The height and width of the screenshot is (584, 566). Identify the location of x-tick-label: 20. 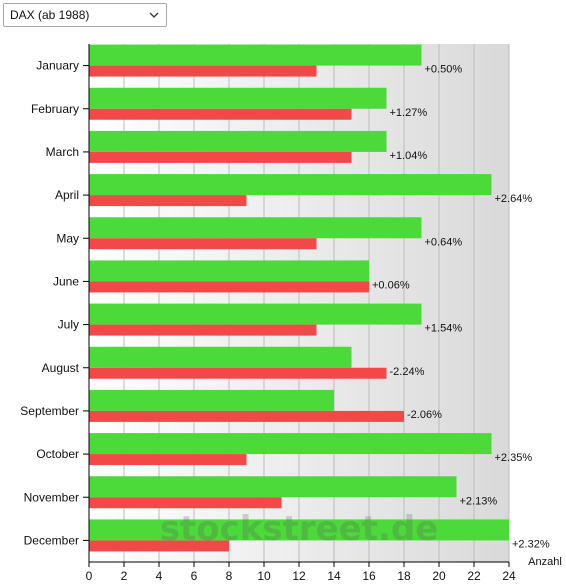
(439, 576).